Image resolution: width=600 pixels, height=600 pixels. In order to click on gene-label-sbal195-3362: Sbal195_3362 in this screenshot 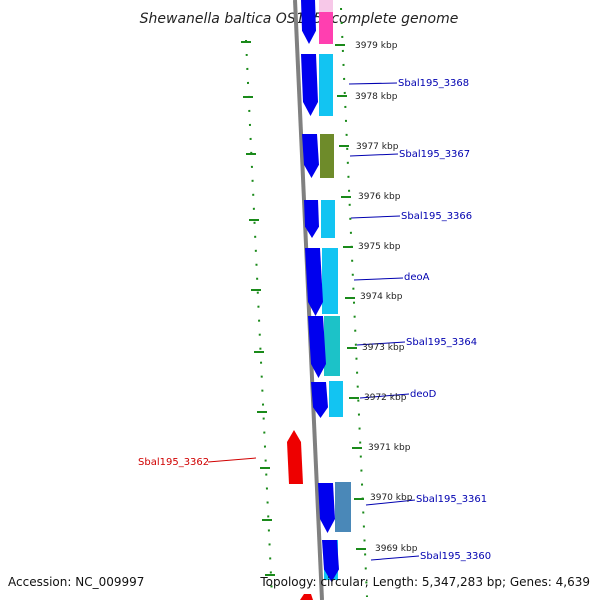, I will do `click(173, 462)`.